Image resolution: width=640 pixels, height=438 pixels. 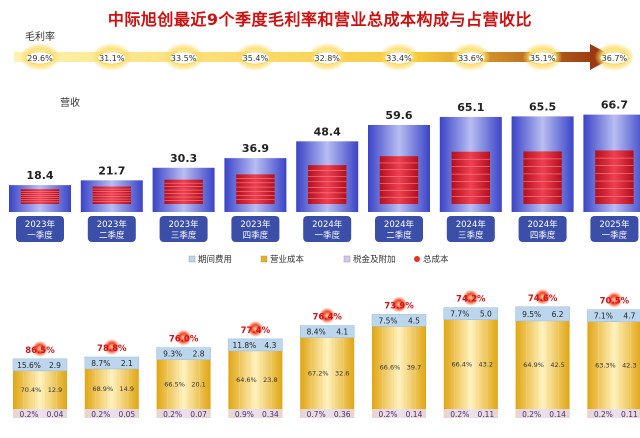 I want to click on period-expense-pct-label: 9.5%, so click(x=531, y=314).